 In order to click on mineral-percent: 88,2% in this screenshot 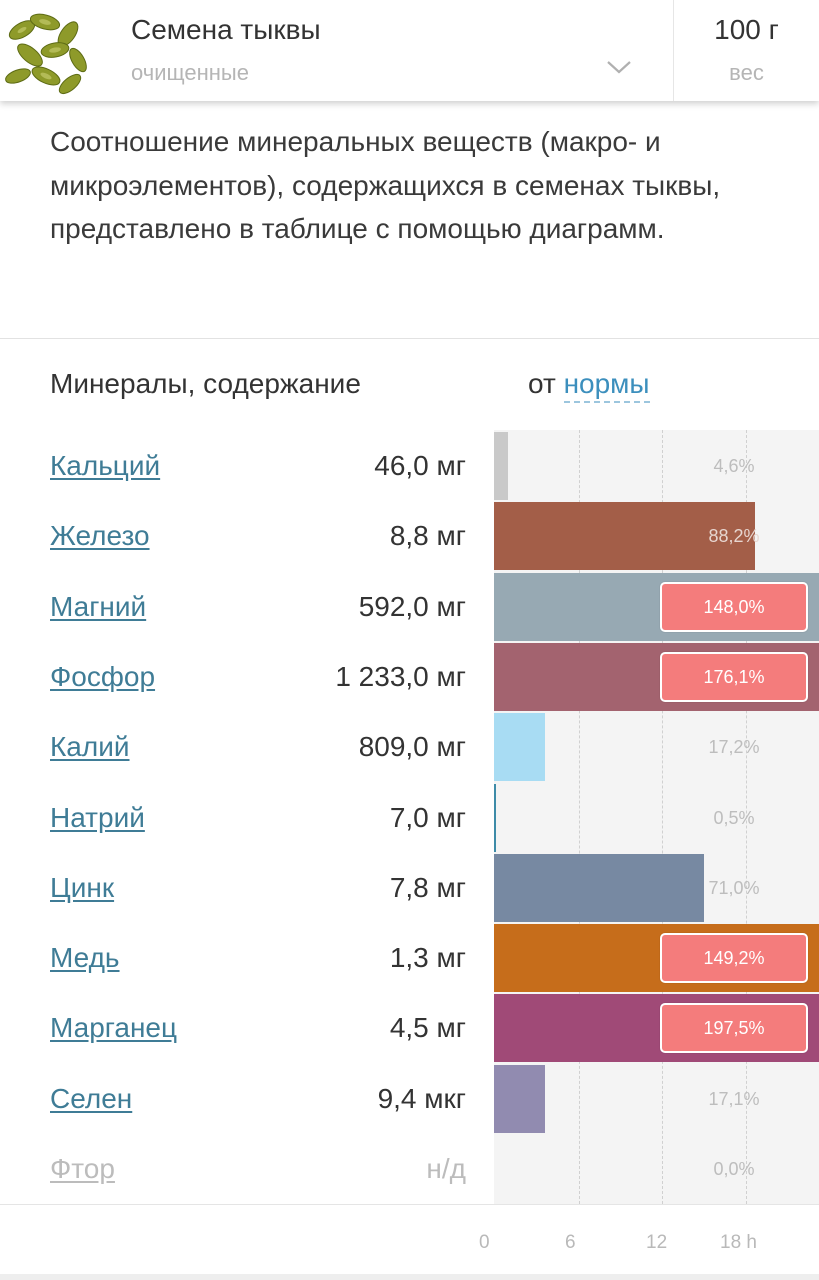, I will do `click(734, 536)`.